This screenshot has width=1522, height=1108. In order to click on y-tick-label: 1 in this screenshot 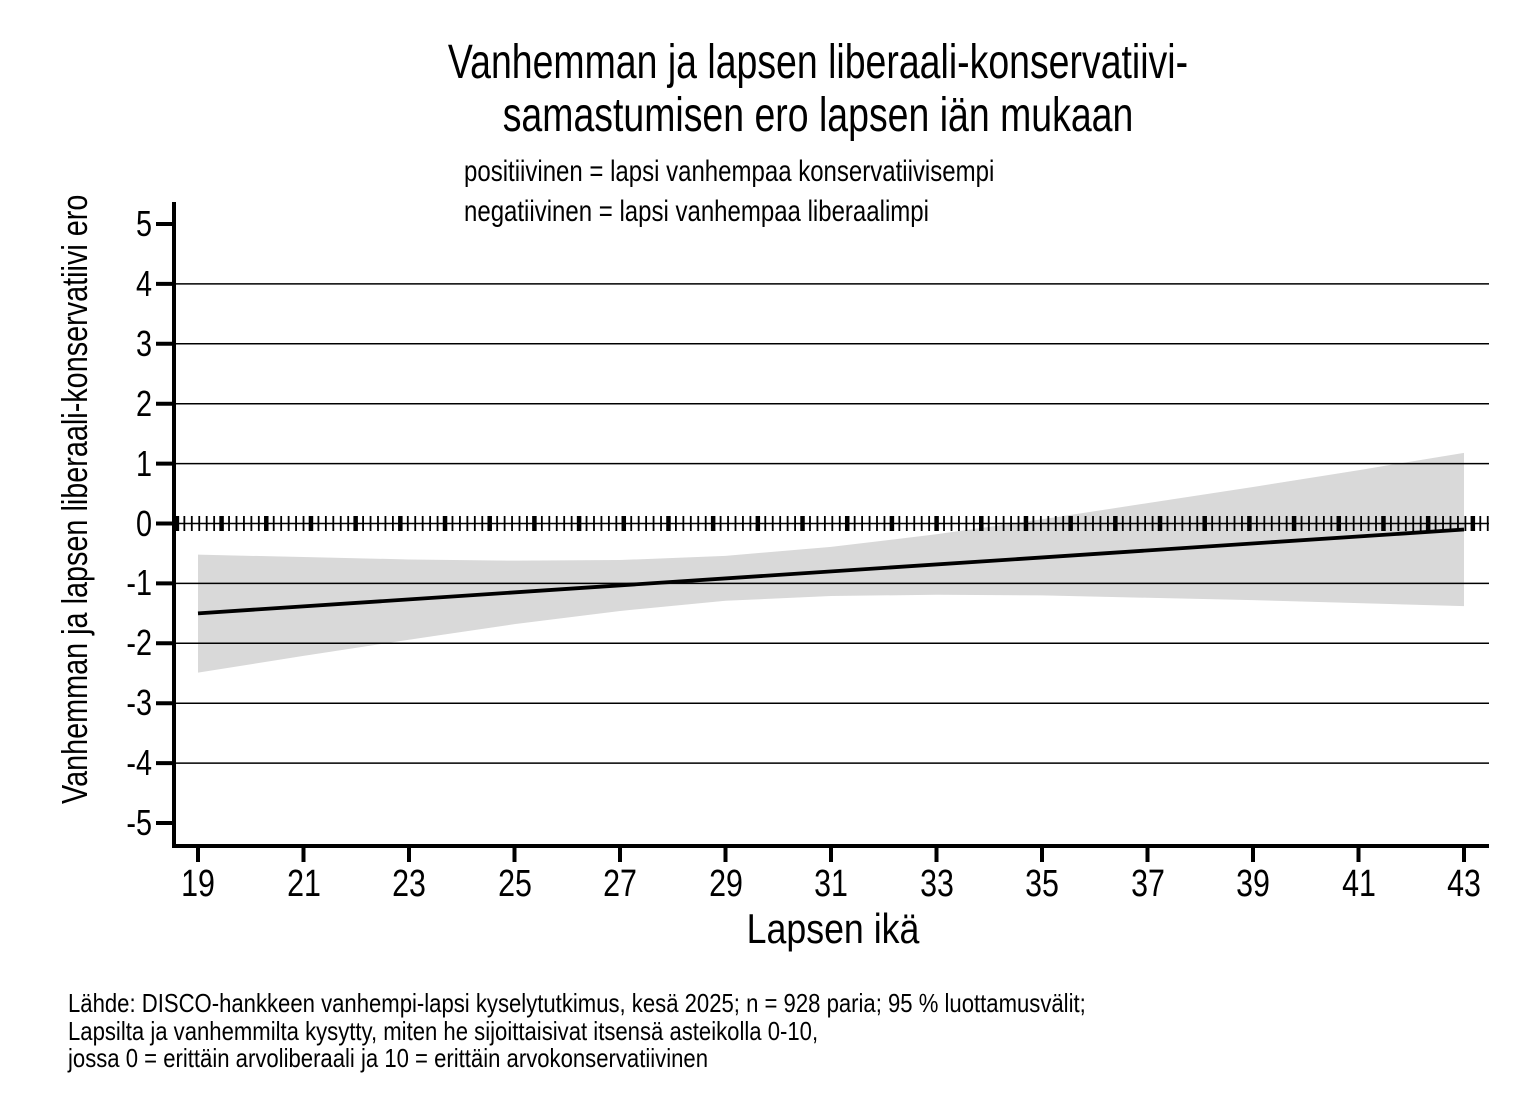, I will do `click(143, 463)`.